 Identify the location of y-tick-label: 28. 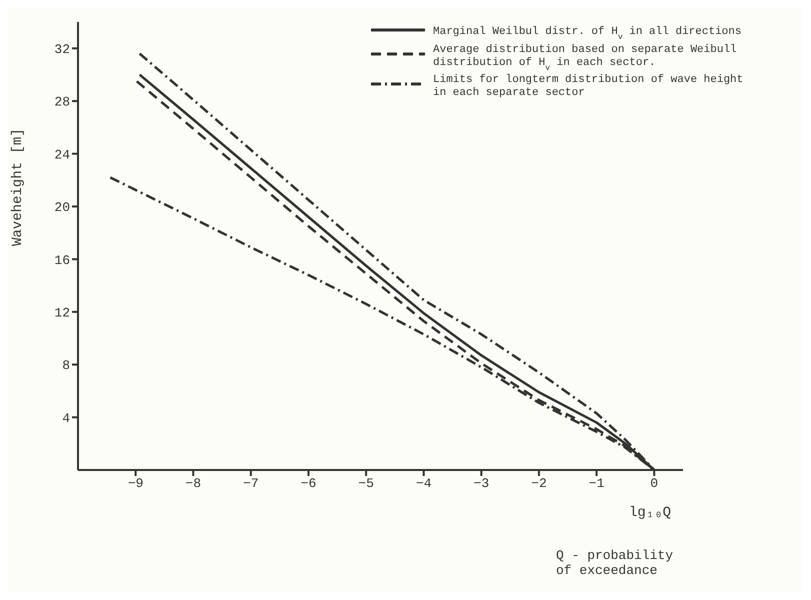
(62, 102).